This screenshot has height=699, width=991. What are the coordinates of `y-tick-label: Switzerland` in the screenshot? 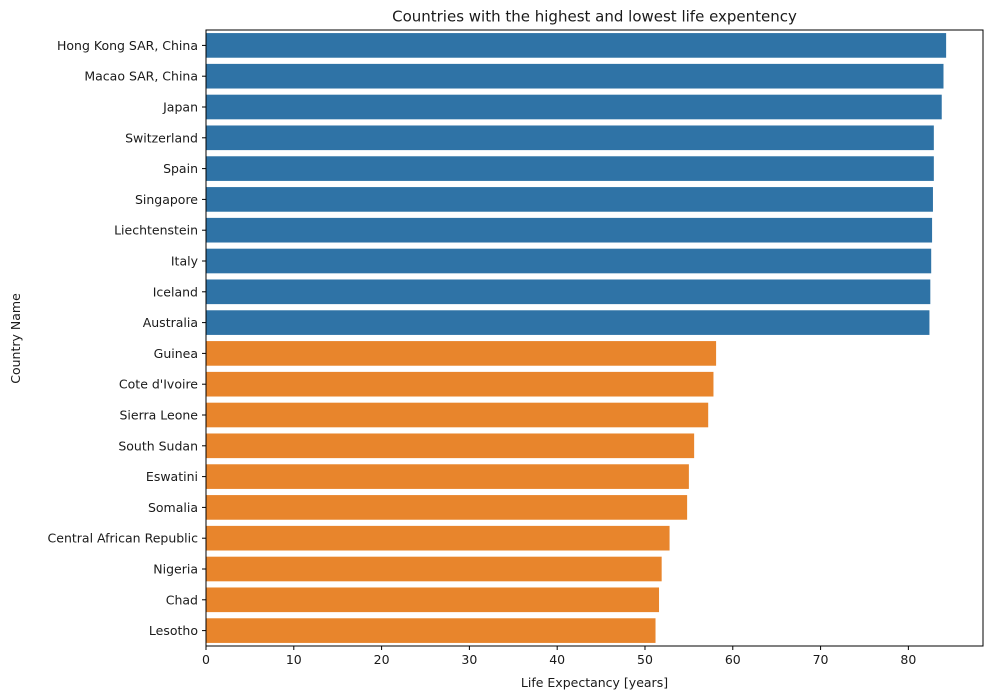 It's located at (161, 137).